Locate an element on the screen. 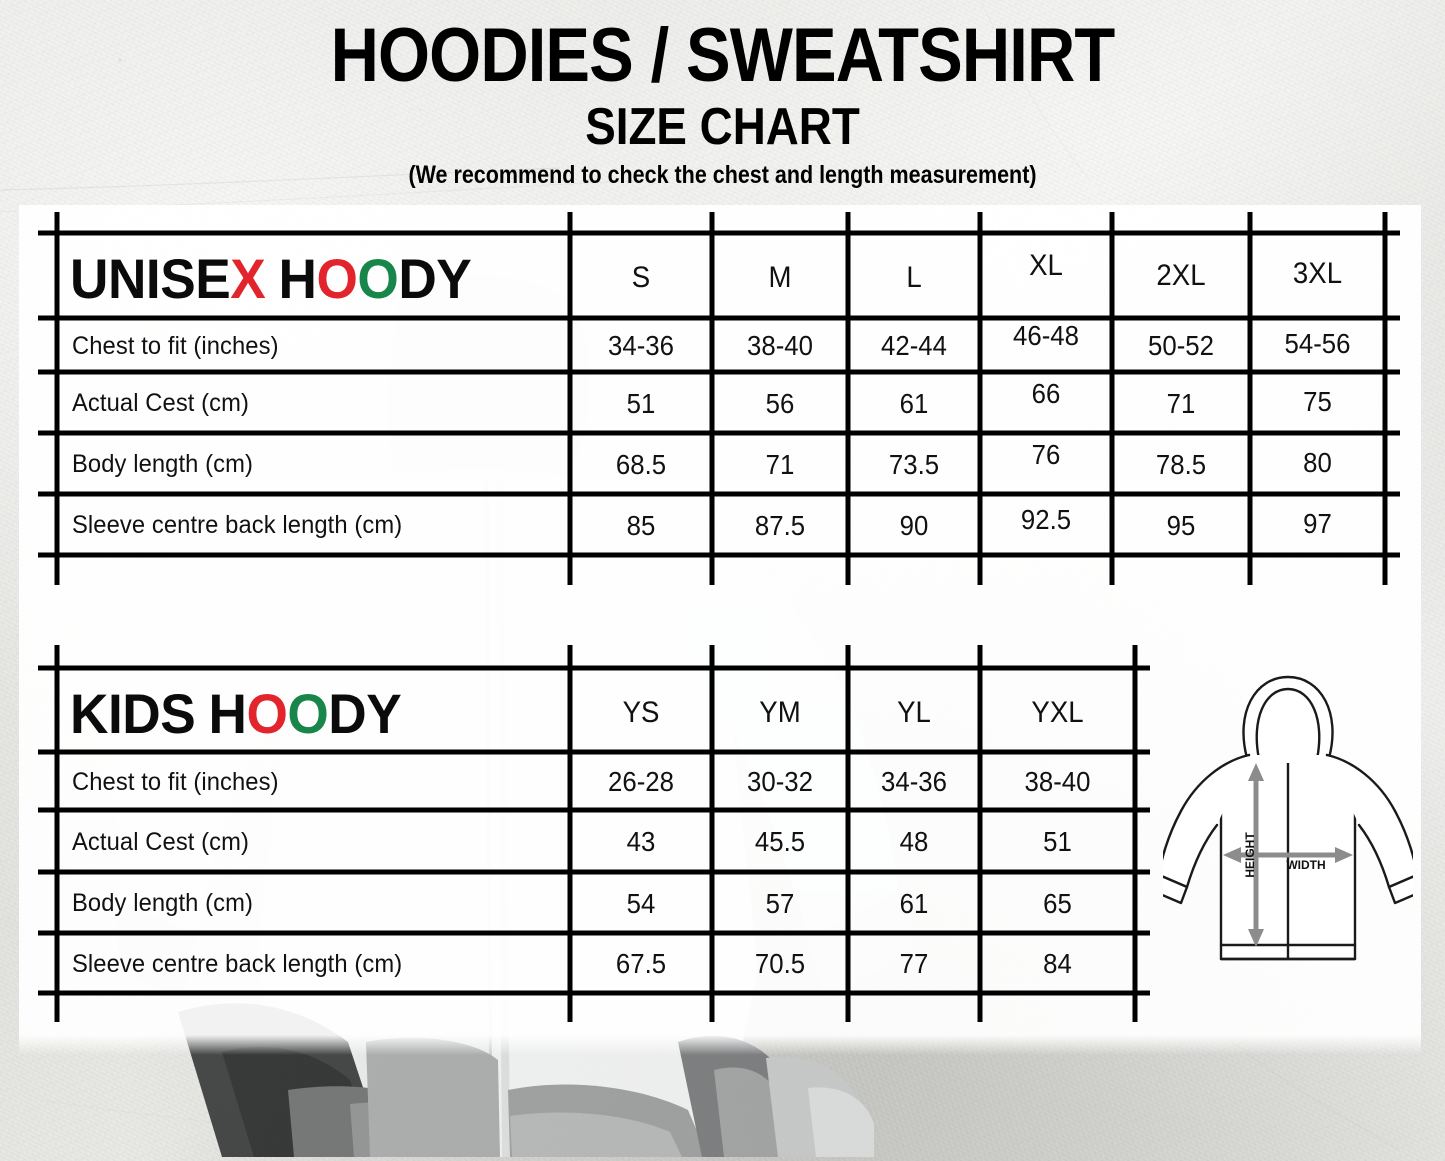  unisex-cell-chest-m: 38-40 is located at coordinates (780, 345).